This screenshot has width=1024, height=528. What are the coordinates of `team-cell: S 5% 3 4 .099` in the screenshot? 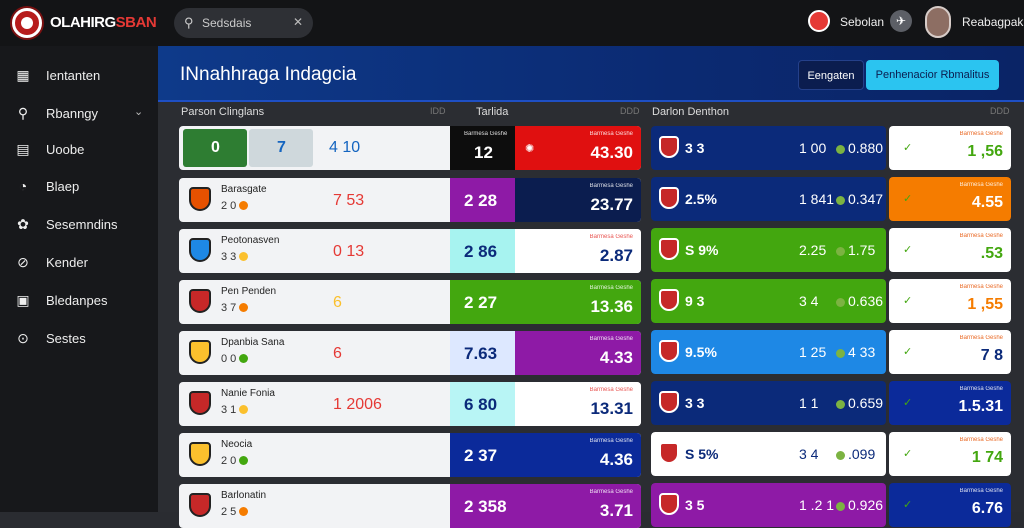 It's located at (768, 454).